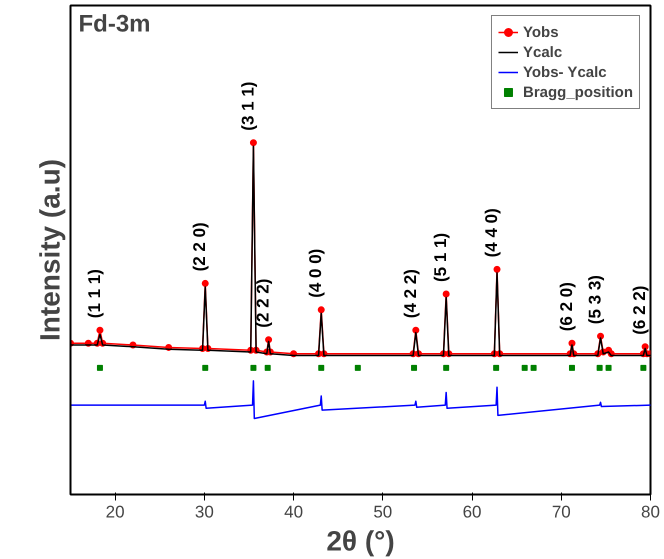 The height and width of the screenshot is (559, 664). What do you see at coordinates (360, 541) in the screenshot?
I see `x-axis-title: 2θ (°)` at bounding box center [360, 541].